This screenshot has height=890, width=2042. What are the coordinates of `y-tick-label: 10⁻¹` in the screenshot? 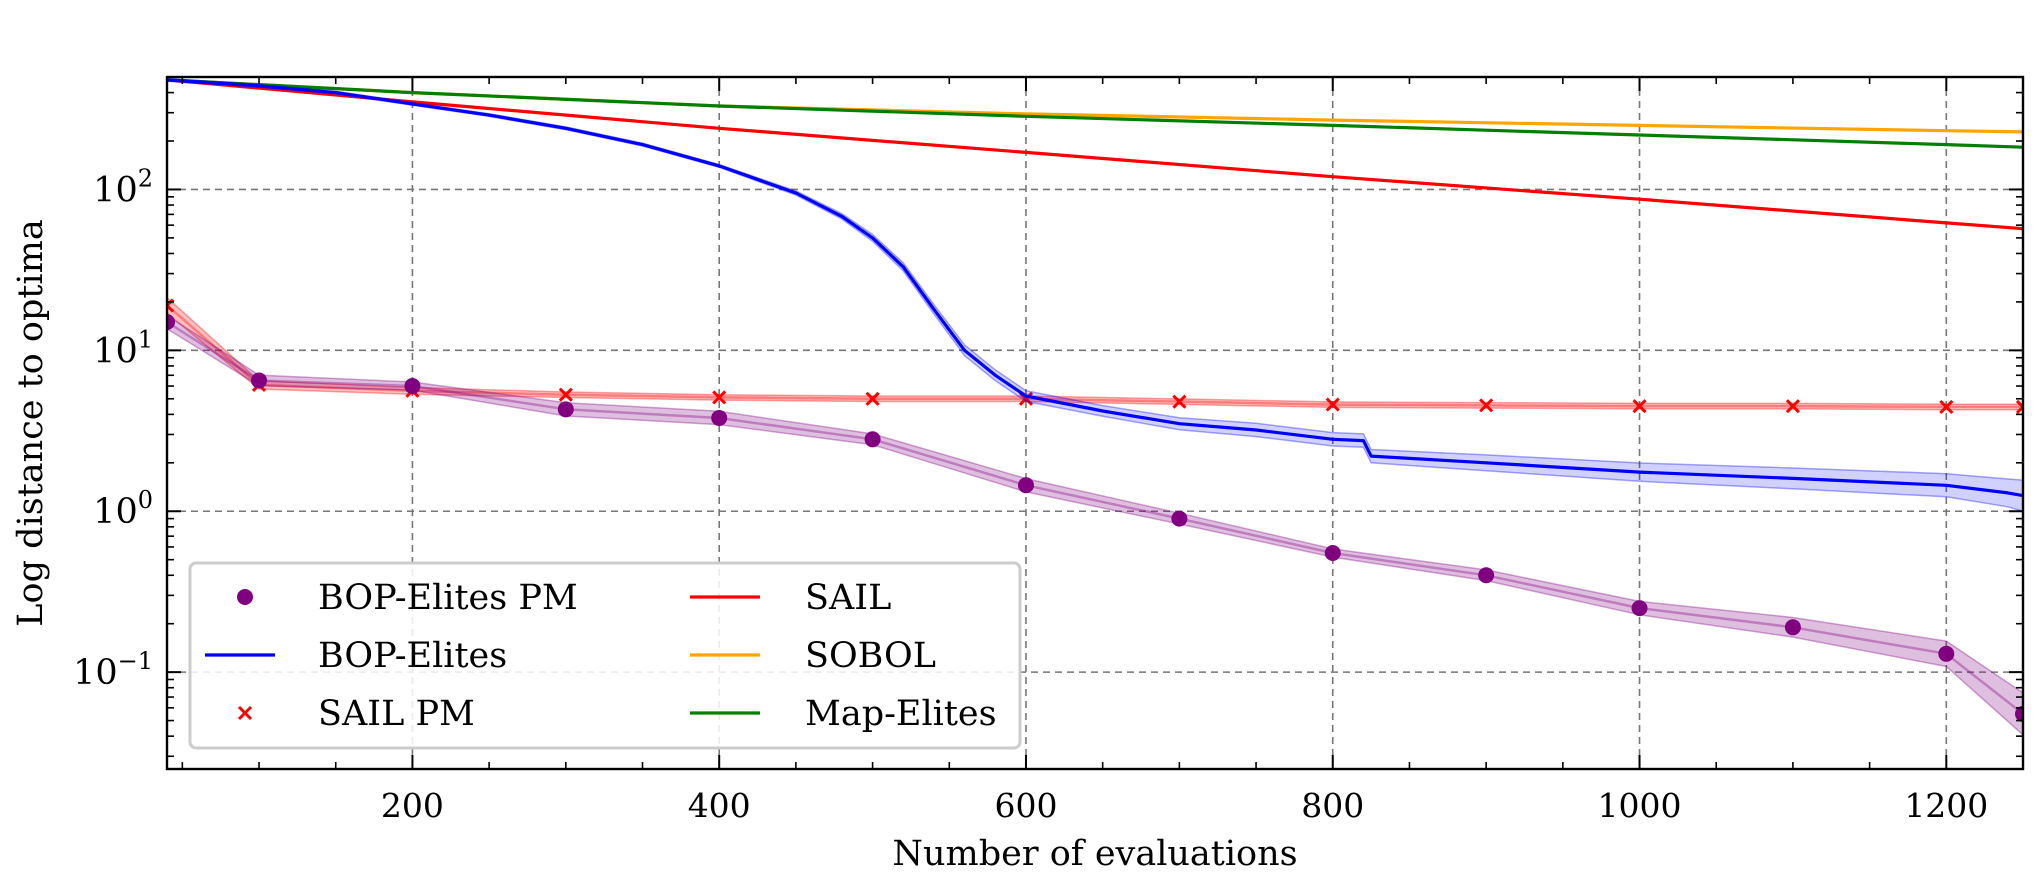 It's located at (113, 670).